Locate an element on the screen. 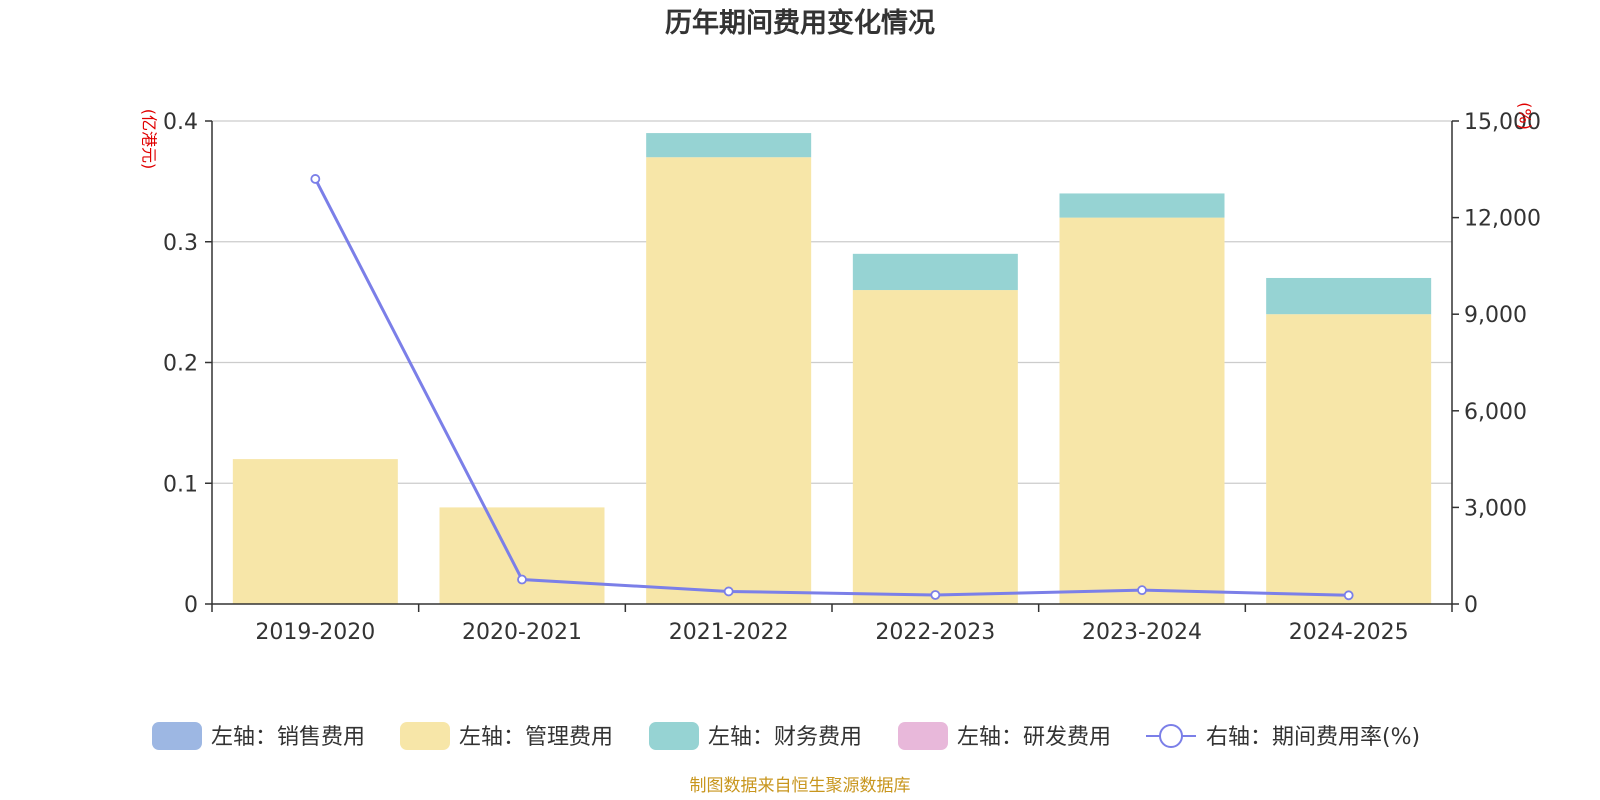 This screenshot has height=800, width=1600. legend-label: 左轴：财务费用 is located at coordinates (785, 737).